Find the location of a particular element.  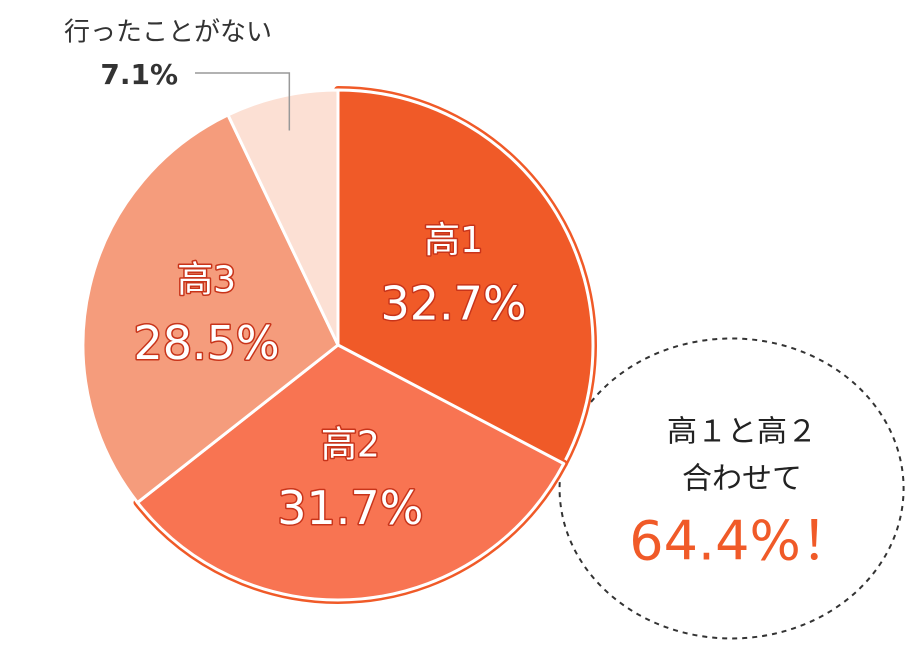

slice-category: 高3 is located at coordinates (206, 279).